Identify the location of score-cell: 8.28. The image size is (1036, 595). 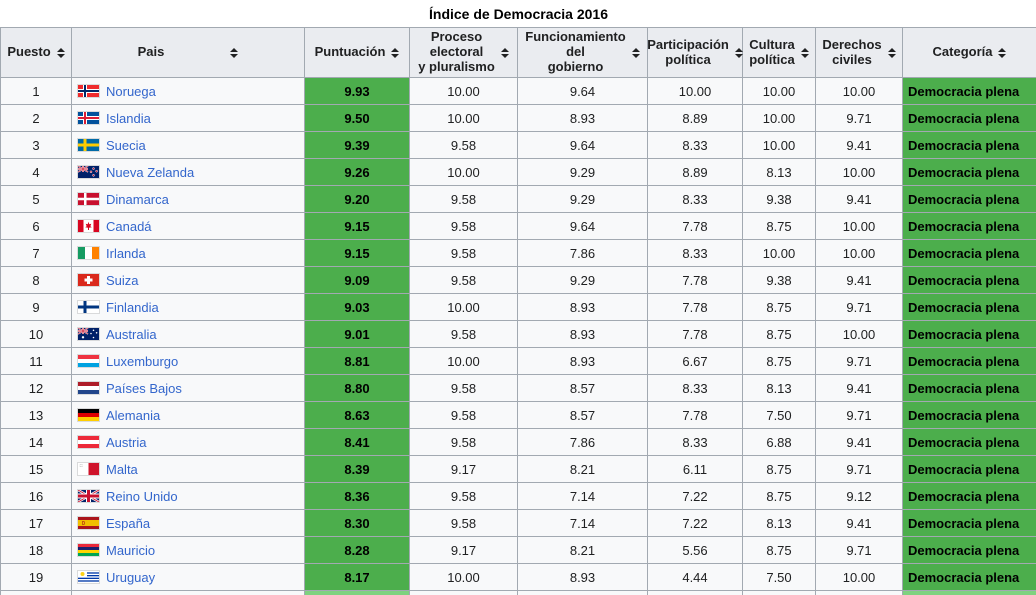
(357, 550).